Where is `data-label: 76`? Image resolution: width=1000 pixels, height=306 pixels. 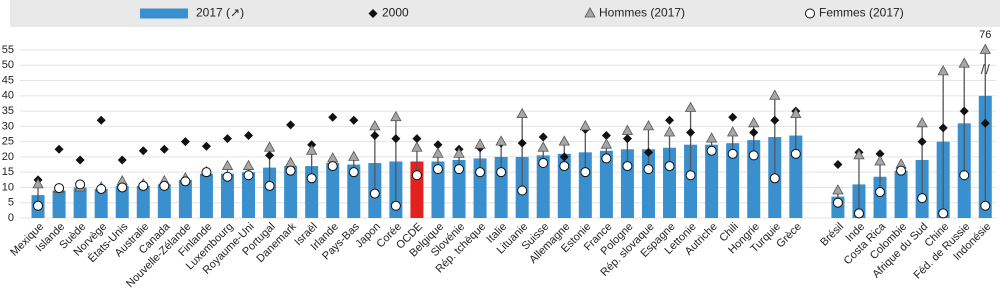 data-label: 76 is located at coordinates (985, 35).